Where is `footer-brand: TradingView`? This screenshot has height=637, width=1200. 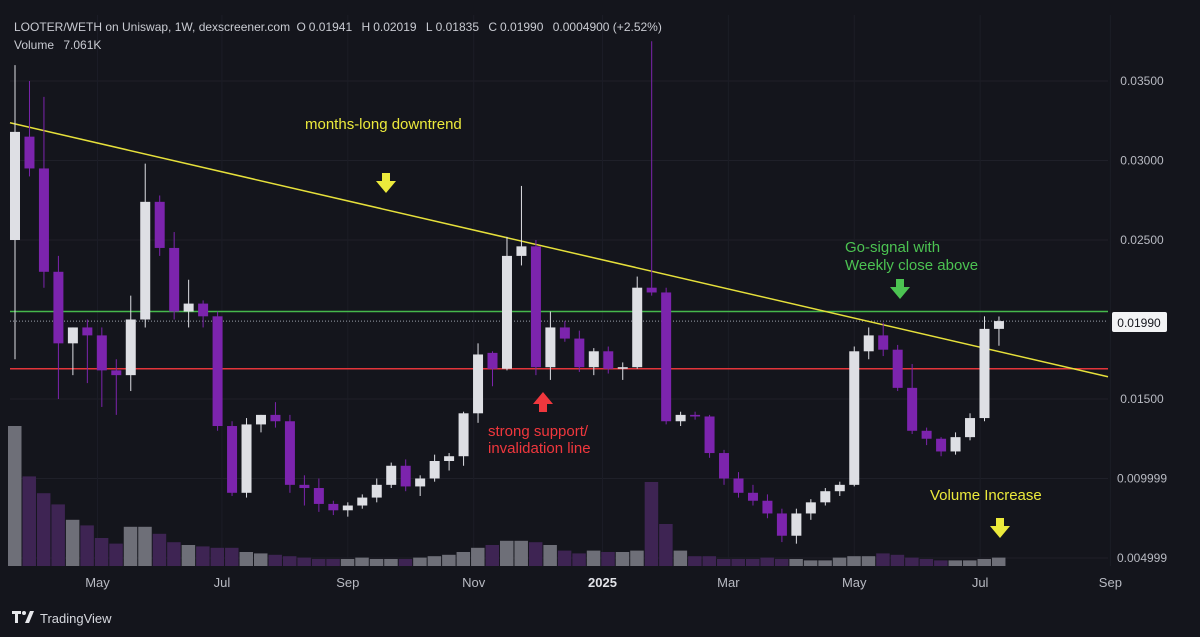
footer-brand: TradingView is located at coordinates (62, 618).